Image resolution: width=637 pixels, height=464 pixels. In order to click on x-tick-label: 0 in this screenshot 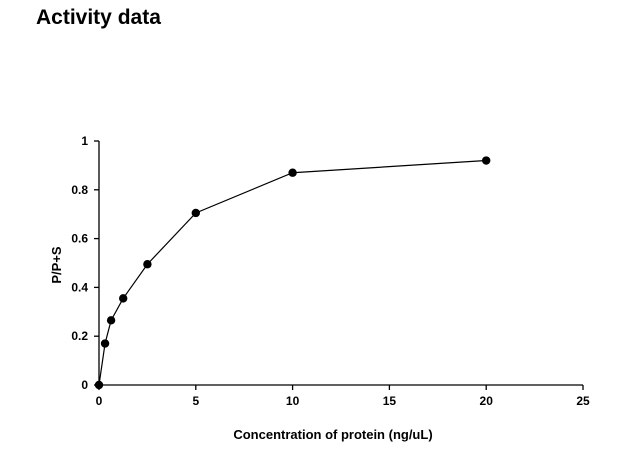, I will do `click(99, 401)`.